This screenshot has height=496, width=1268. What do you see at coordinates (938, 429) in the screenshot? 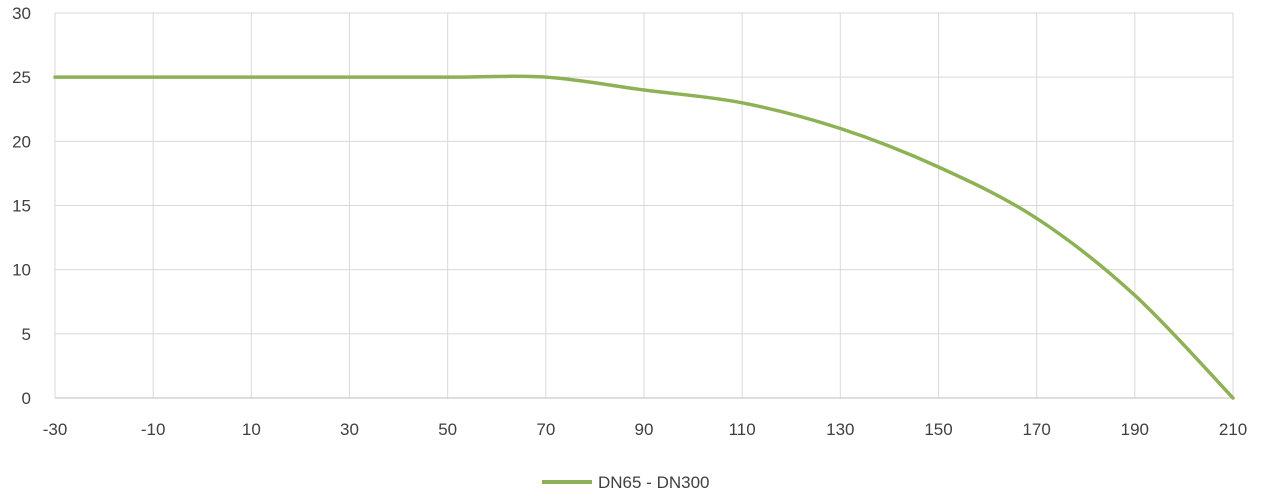
I see `x-tick-label: 150` at bounding box center [938, 429].